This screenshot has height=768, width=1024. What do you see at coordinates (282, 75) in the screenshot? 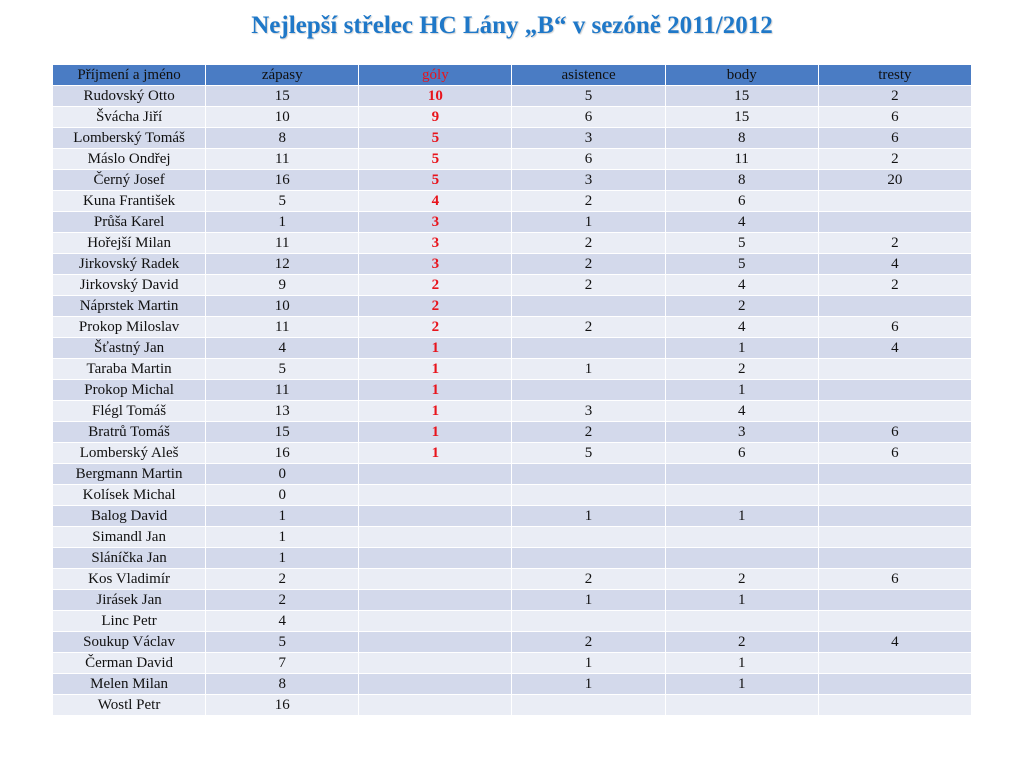
I see `header-games: zápasy` at bounding box center [282, 75].